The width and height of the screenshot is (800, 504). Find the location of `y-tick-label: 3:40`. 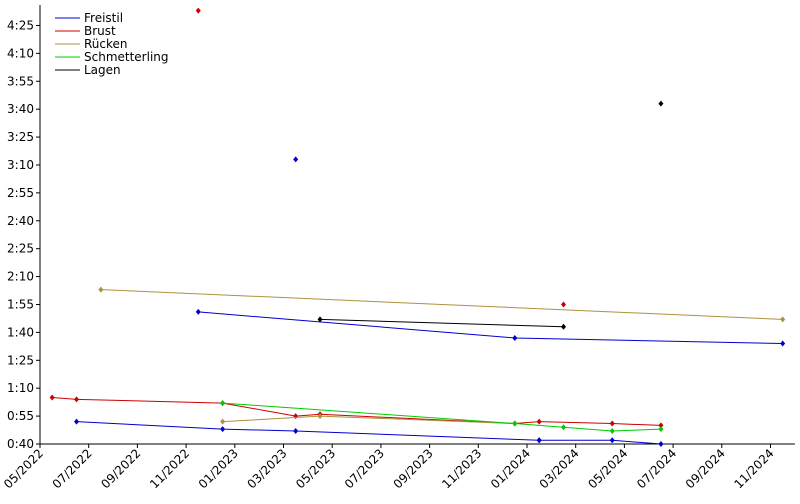

y-tick-label: 3:40 is located at coordinates (20, 109).